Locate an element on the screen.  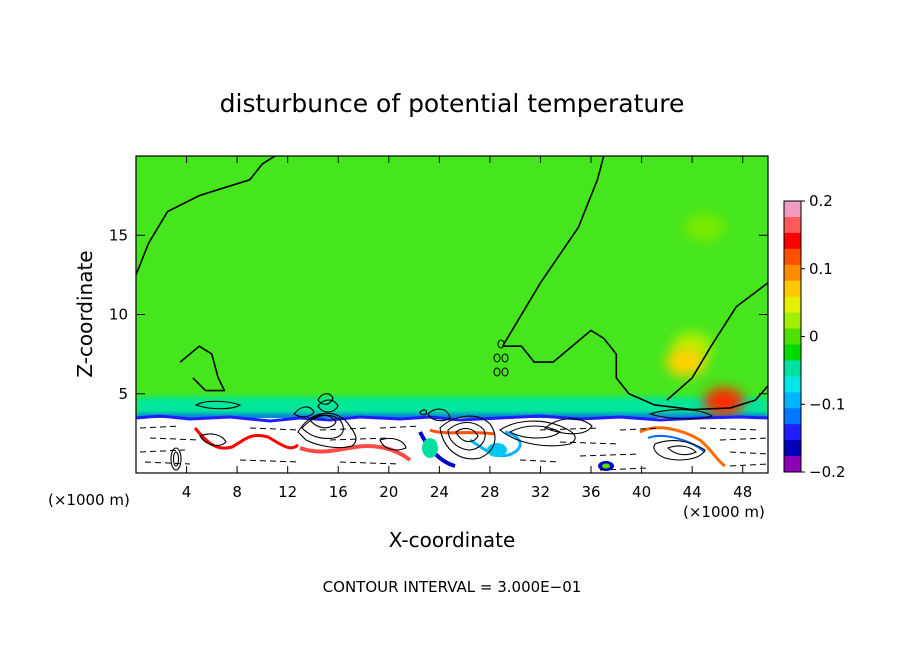
x-tick-label: 40 is located at coordinates (641, 492).